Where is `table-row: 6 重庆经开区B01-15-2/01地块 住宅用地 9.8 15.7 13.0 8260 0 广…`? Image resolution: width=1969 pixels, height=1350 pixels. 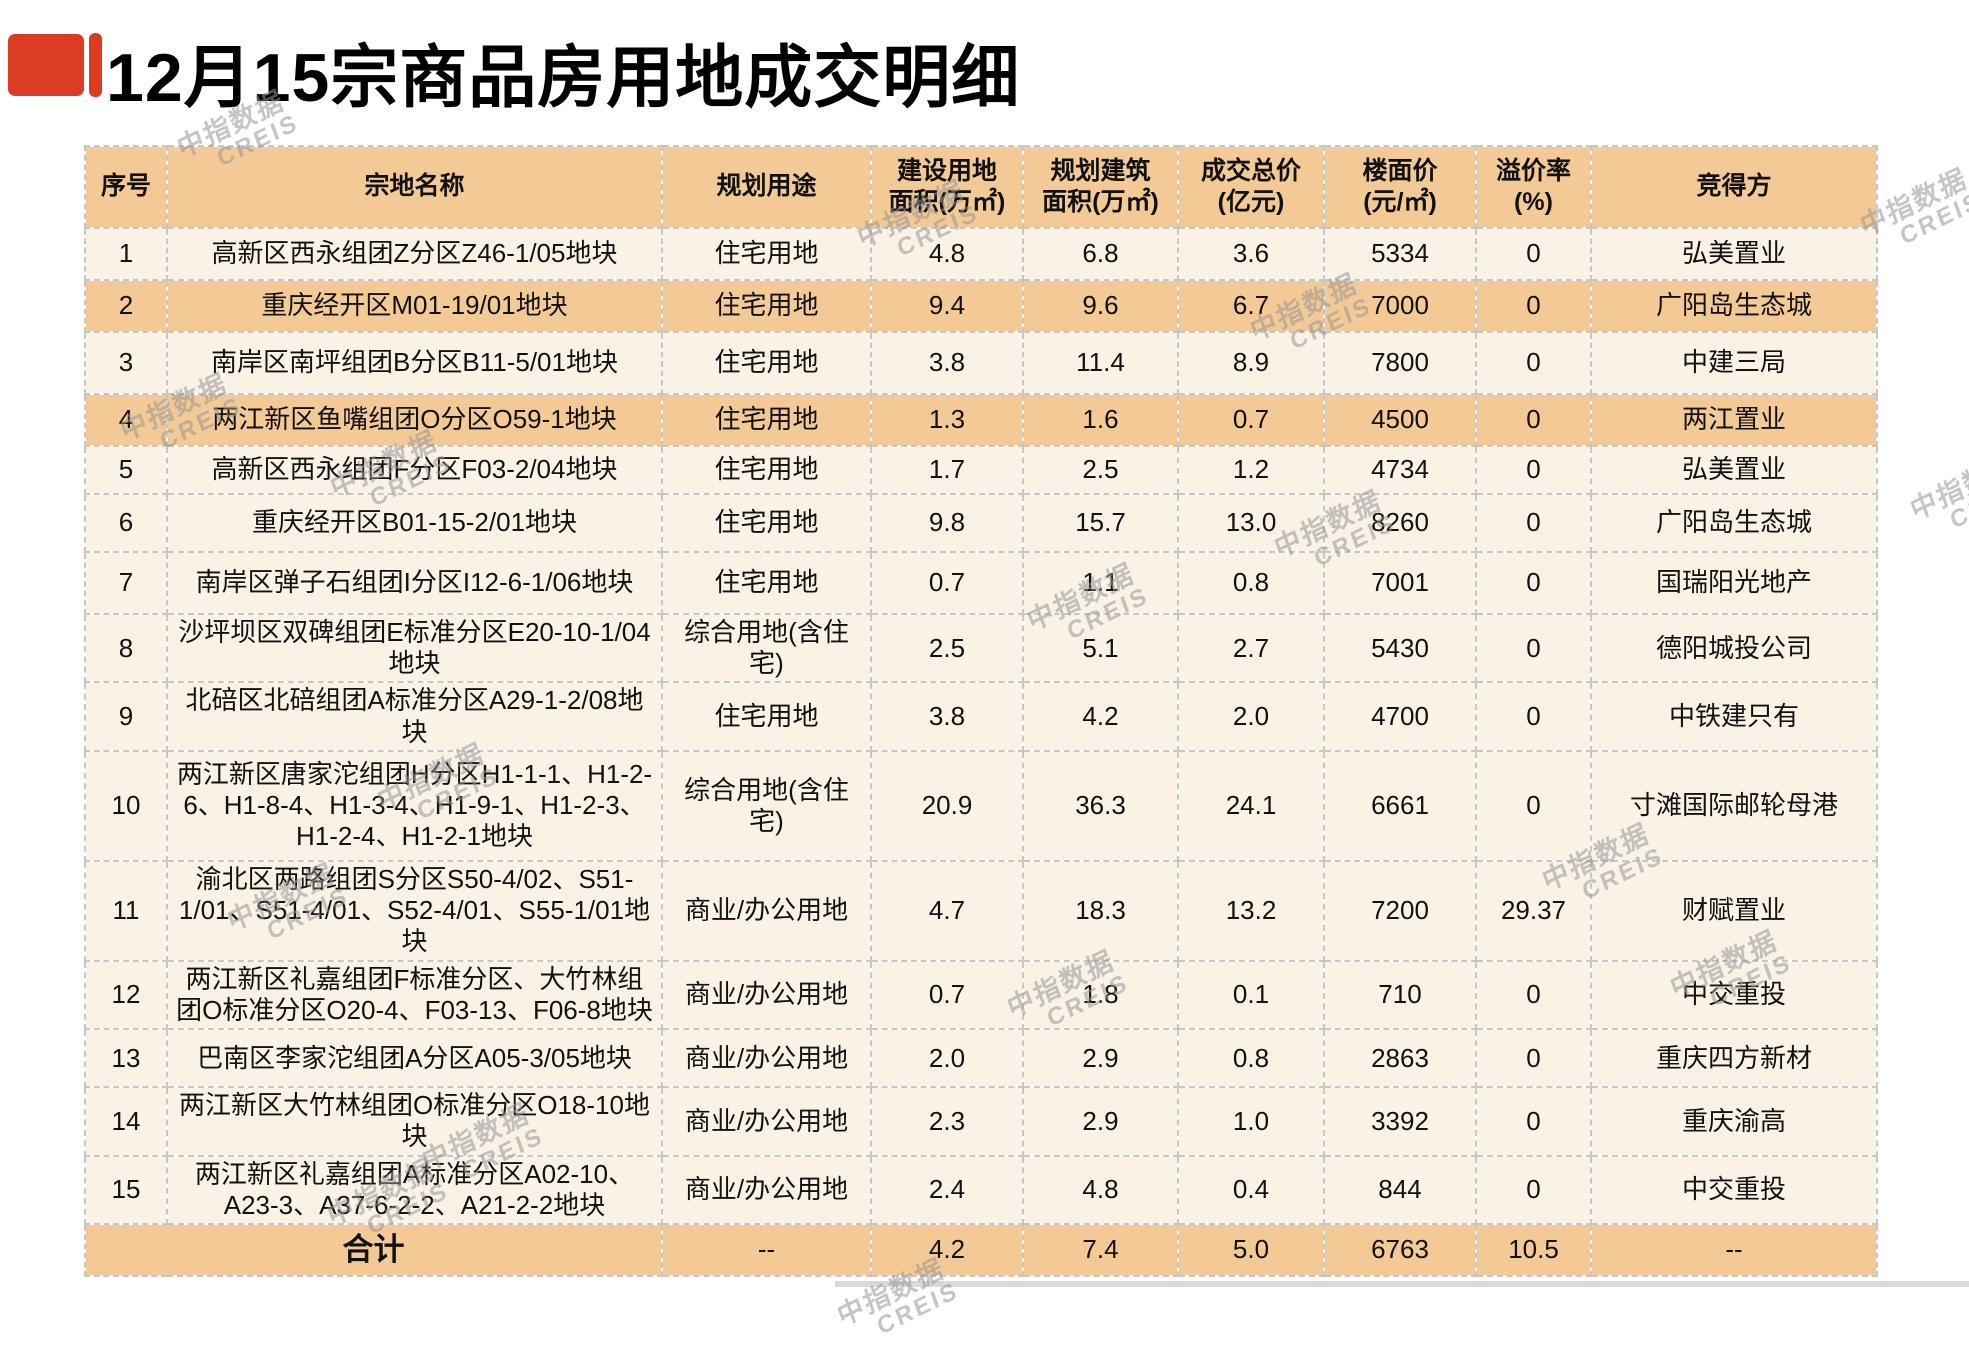 table-row: 6 重庆经开区B01-15-2/01地块 住宅用地 9.8 15.7 13.0 8260 0 广… is located at coordinates (981, 523).